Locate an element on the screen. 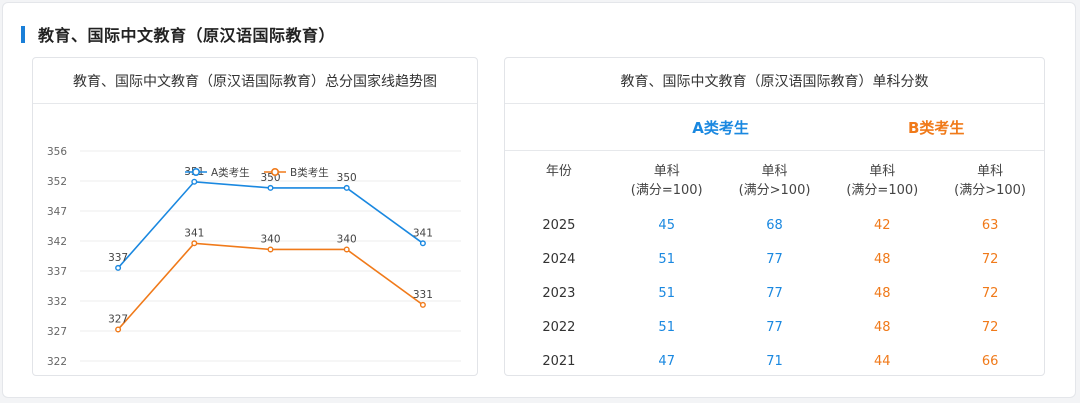 This screenshot has width=1080, height=403. cell-year: 2024 is located at coordinates (559, 259).